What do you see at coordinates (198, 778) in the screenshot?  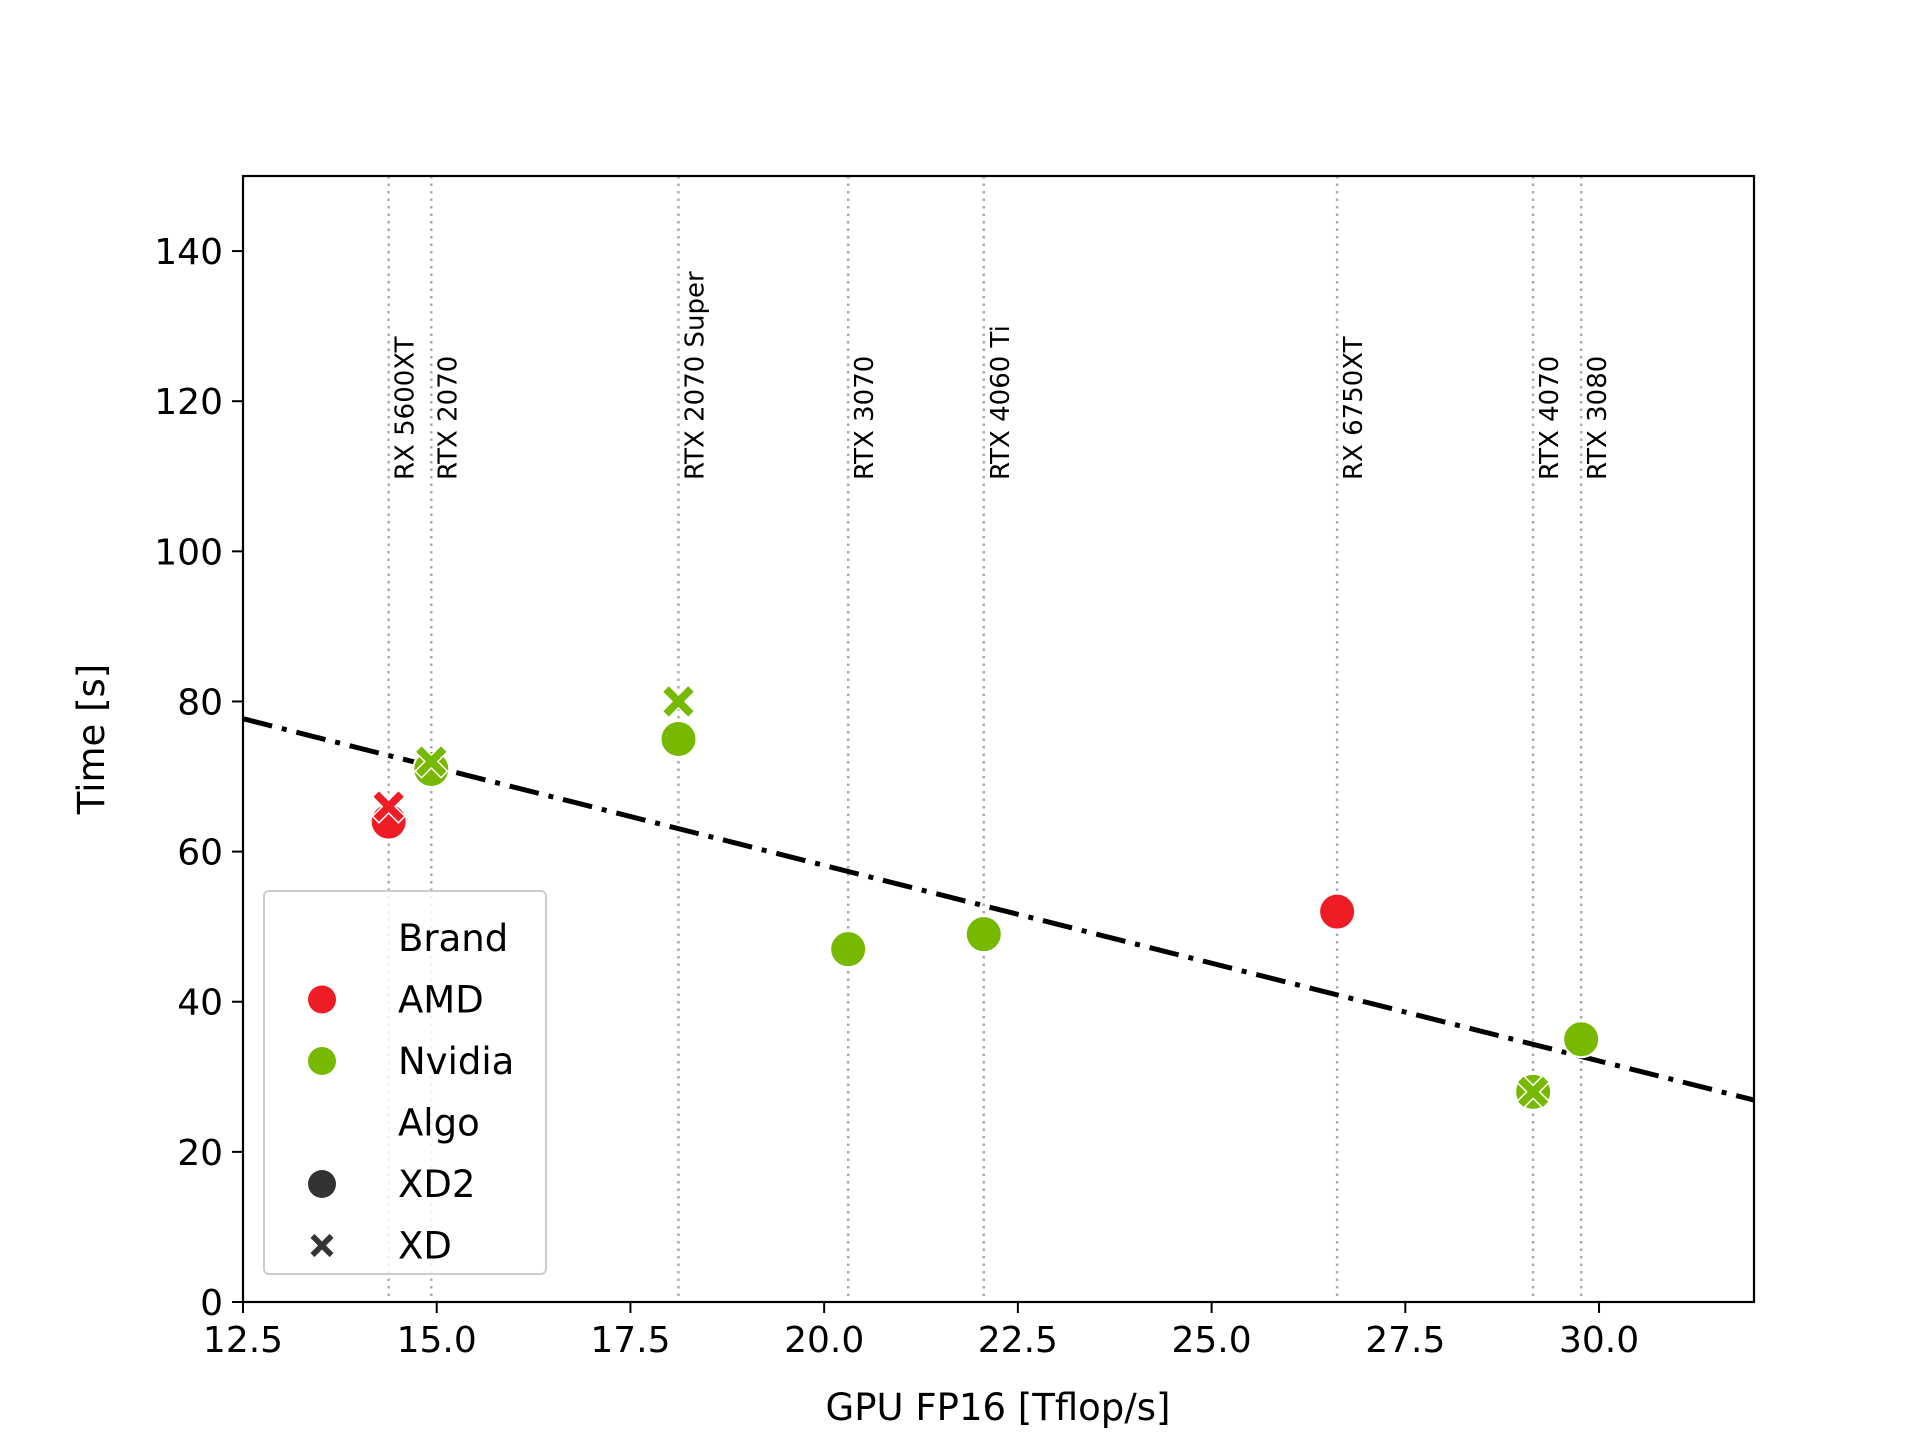 I see `y-axis-ticks: 0 20 40 60 80 100 120 140` at bounding box center [198, 778].